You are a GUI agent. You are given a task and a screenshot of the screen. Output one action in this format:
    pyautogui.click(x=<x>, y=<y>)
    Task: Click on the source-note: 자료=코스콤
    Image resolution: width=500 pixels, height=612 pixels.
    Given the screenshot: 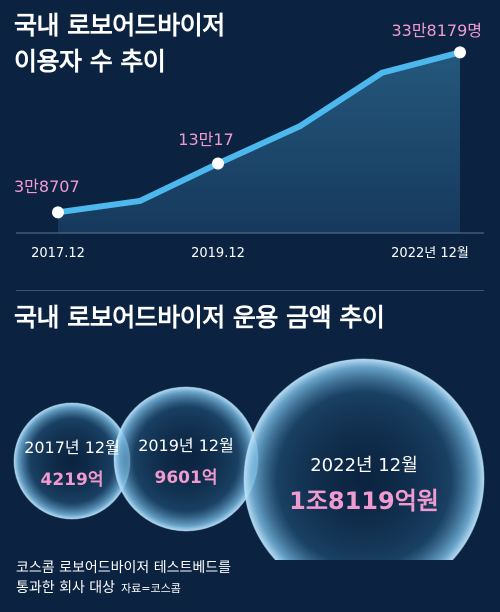 What is the action you would take?
    pyautogui.click(x=151, y=588)
    